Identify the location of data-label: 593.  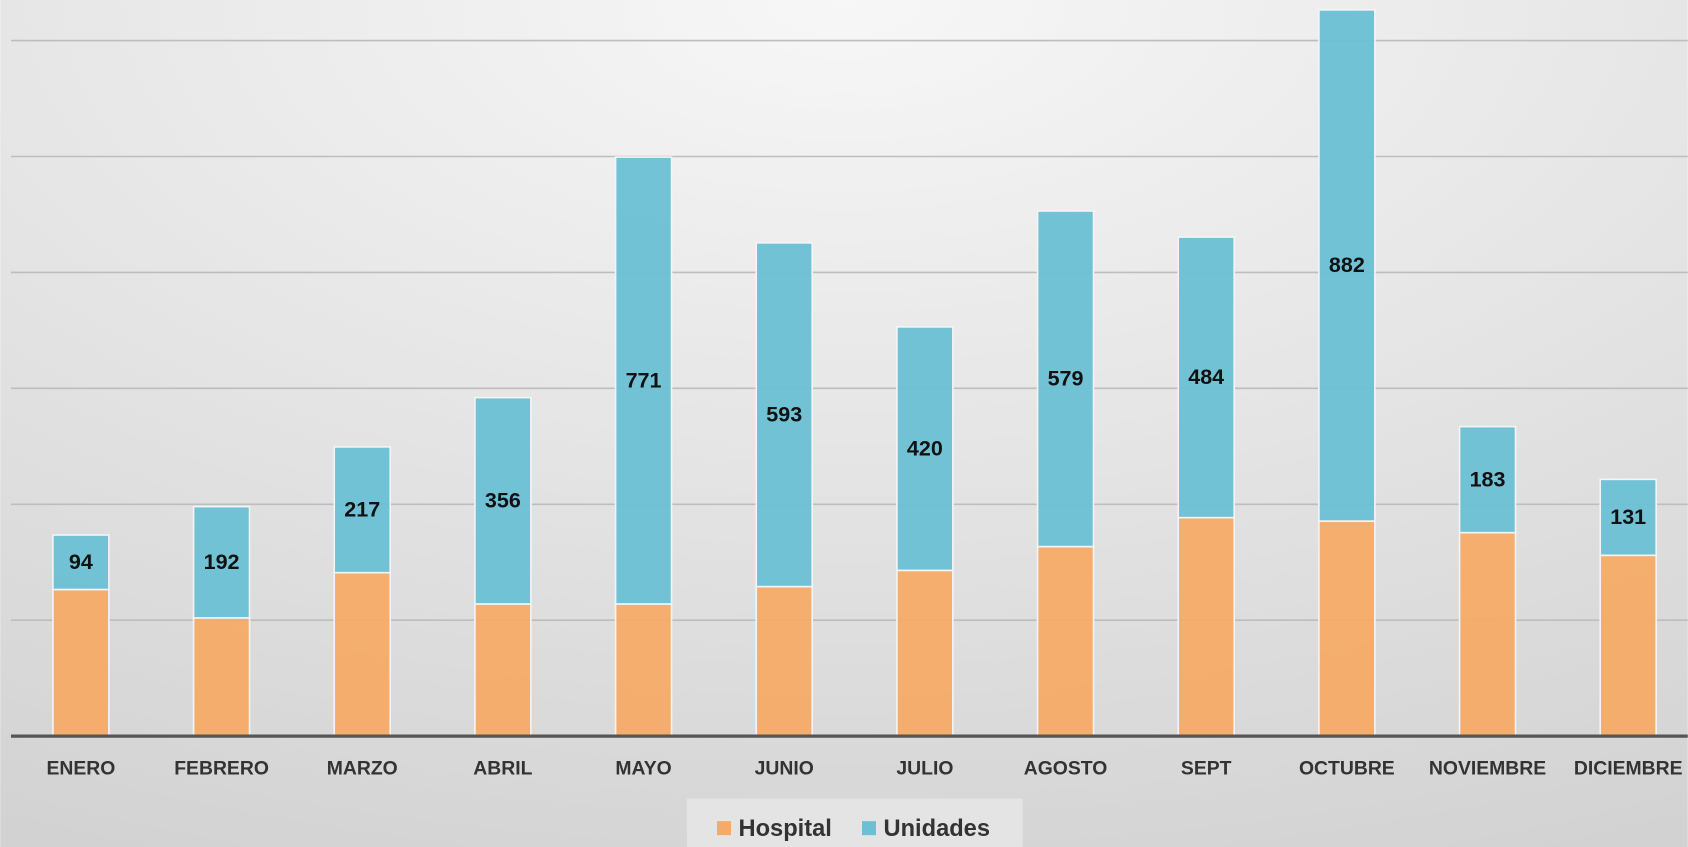
(784, 414).